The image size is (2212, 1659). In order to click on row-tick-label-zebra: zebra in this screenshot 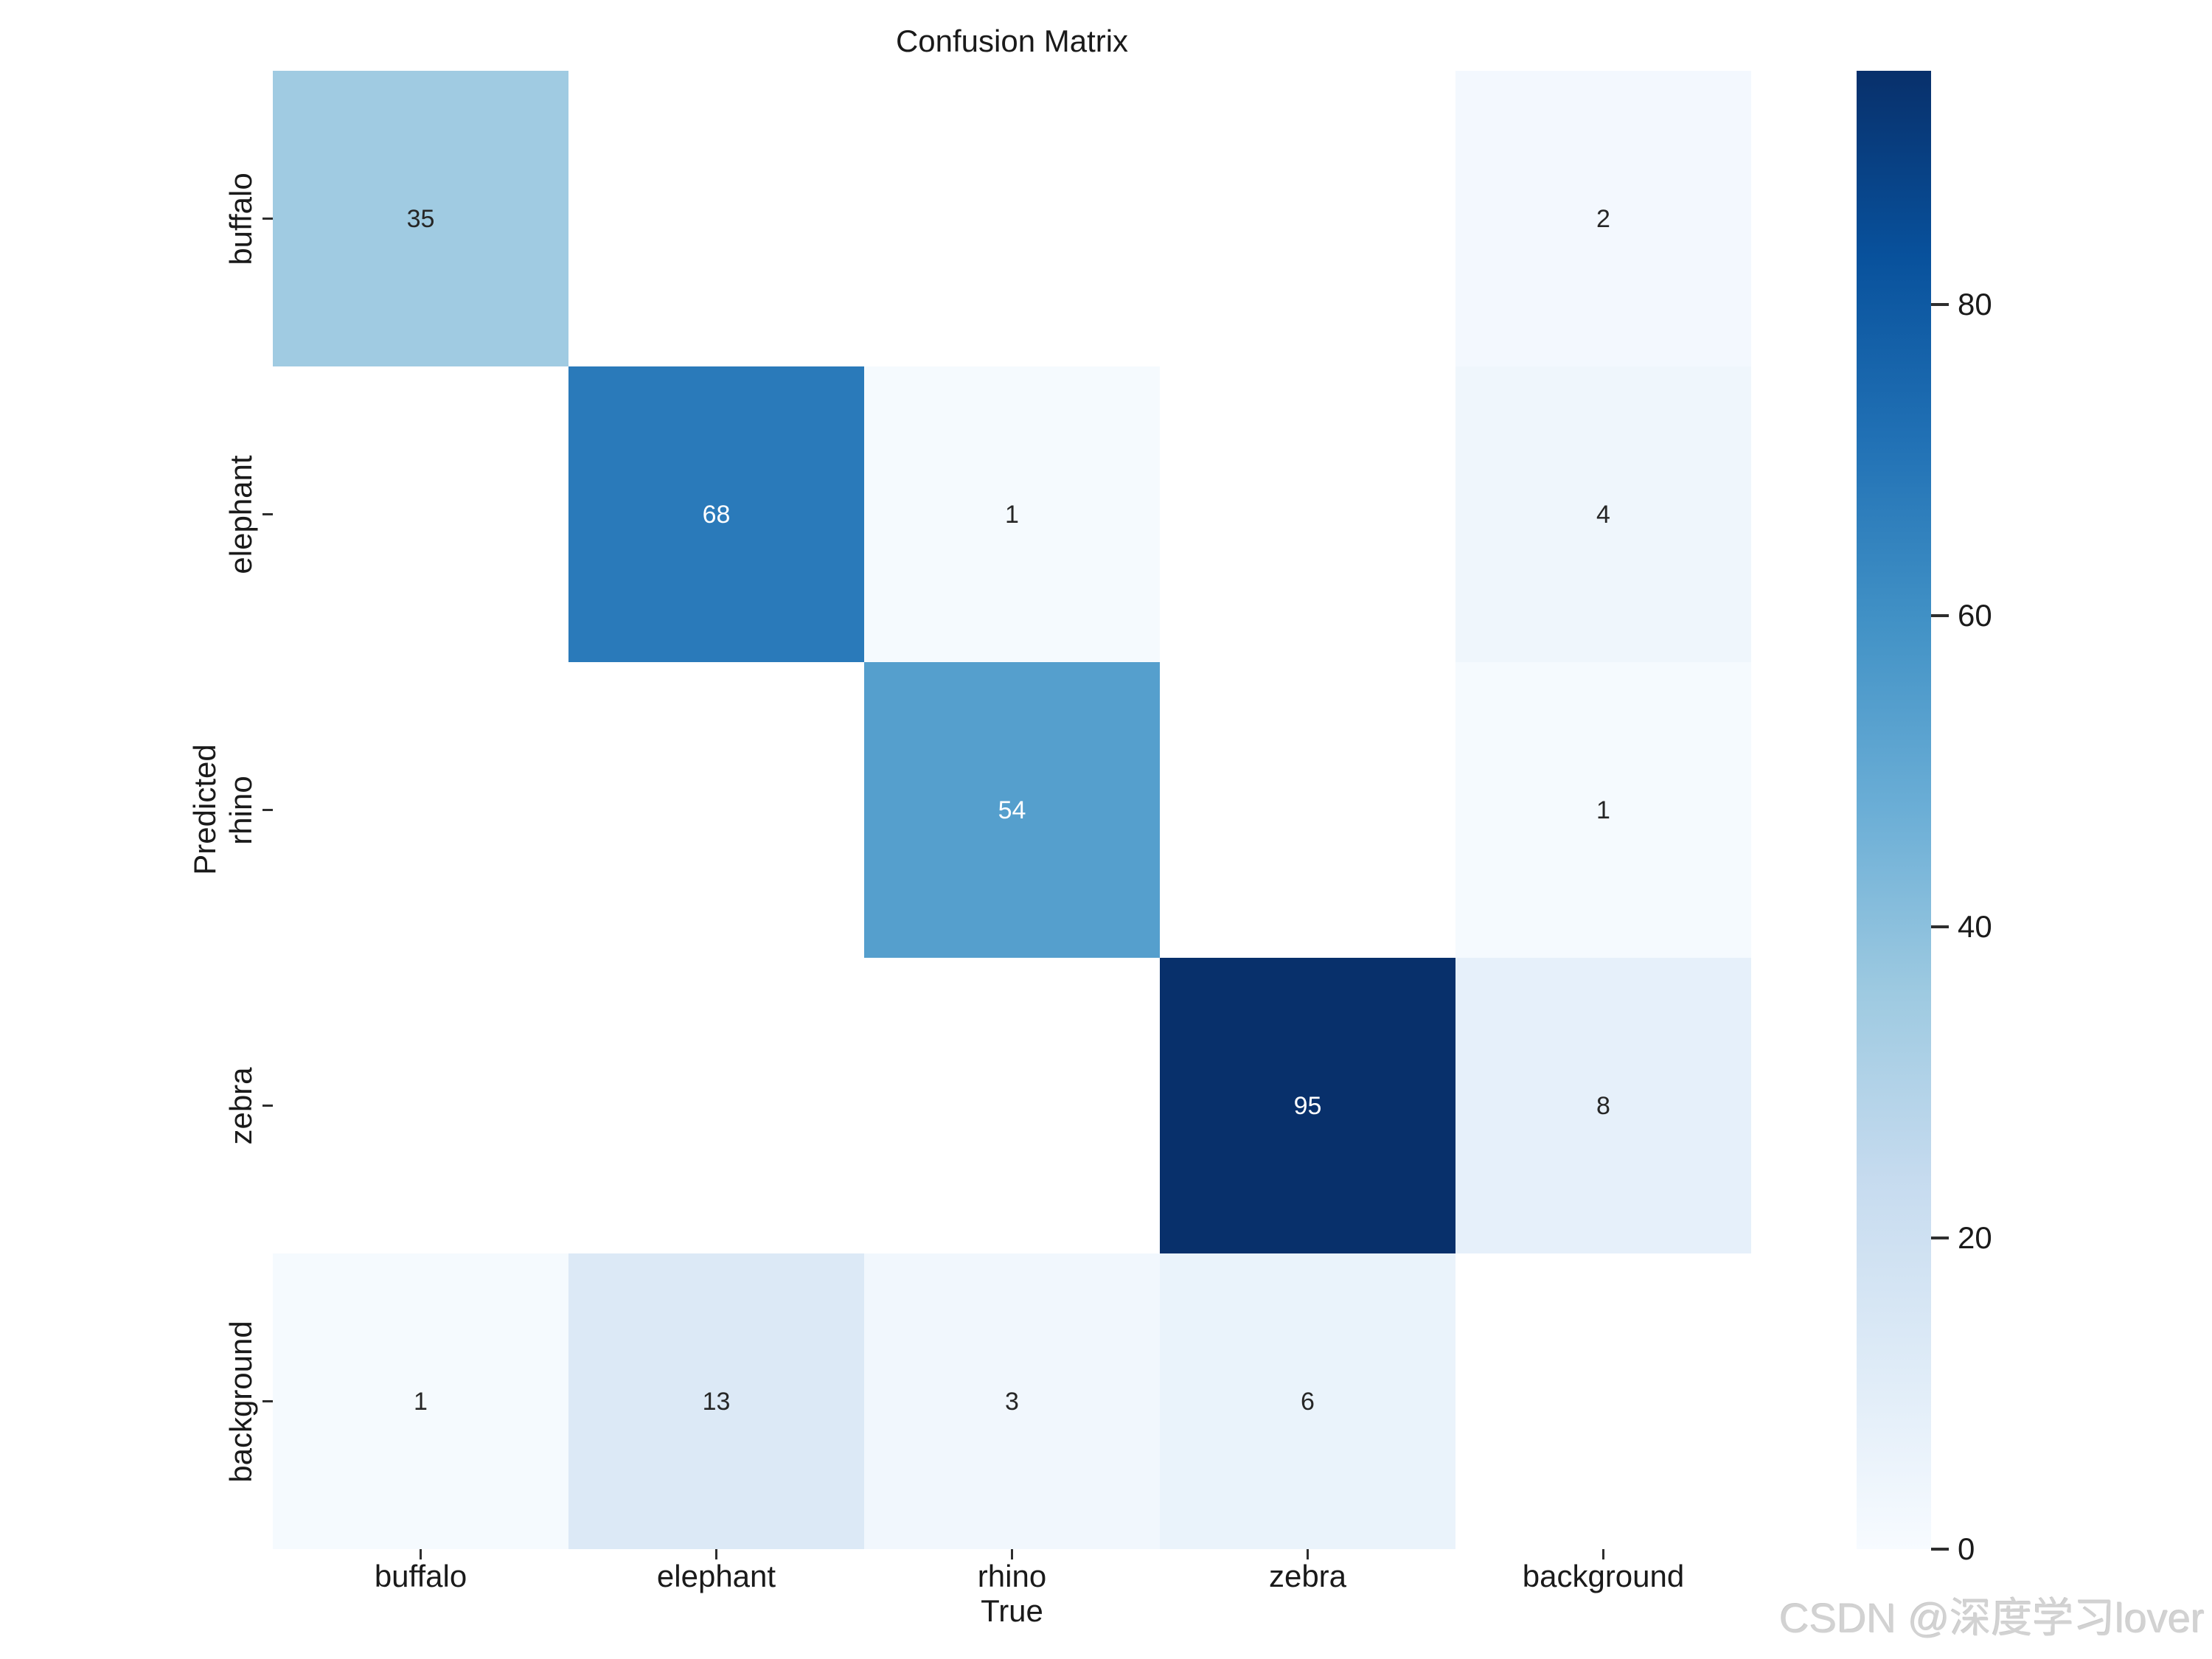, I will do `click(240, 1105)`.